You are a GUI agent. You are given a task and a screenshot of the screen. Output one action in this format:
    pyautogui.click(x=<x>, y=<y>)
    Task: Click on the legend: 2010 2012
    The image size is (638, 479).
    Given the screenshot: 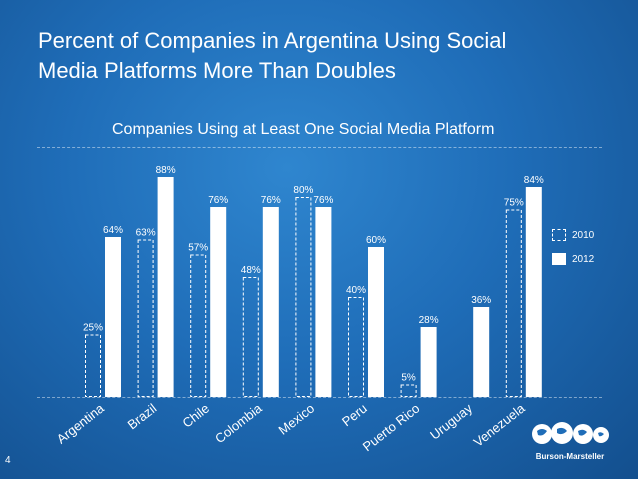 What is the action you would take?
    pyautogui.click(x=573, y=252)
    